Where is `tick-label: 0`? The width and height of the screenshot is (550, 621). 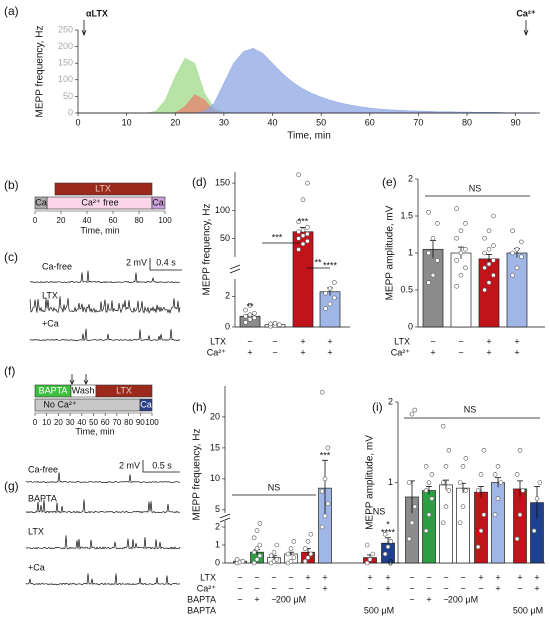
tick-label: 0 is located at coordinates (35, 220).